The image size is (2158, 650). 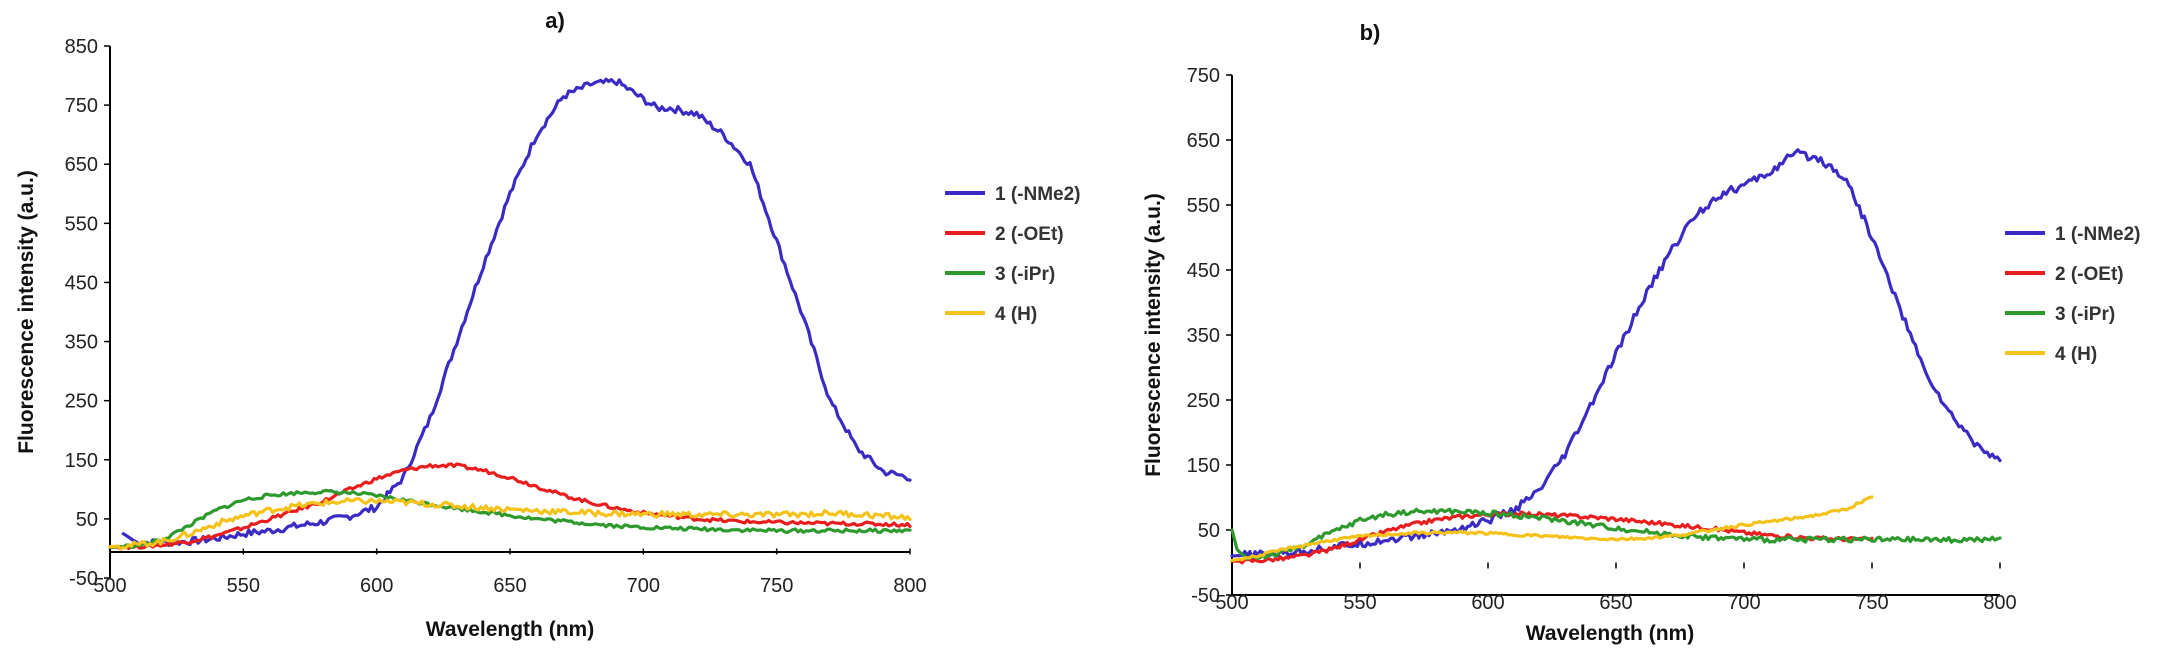 What do you see at coordinates (1013, 254) in the screenshot?
I see `legend-a: 1 (-NMe2) 2 (-OEt) 3 (-iPr) 4 (H)` at bounding box center [1013, 254].